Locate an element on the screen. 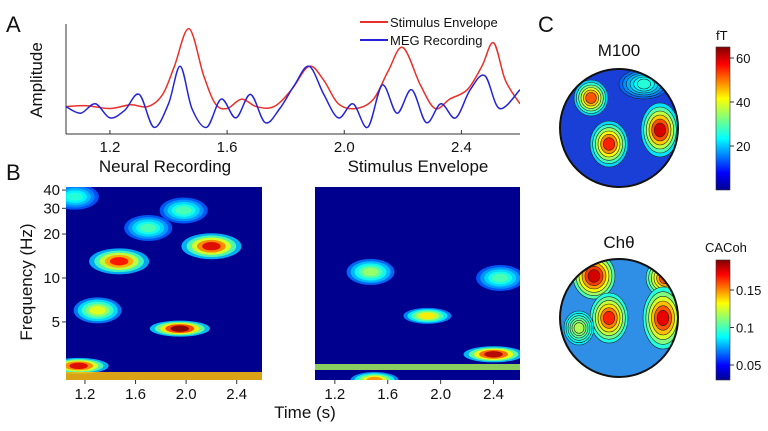 The height and width of the screenshot is (431, 768). colorbar-m100 is located at coordinates (723, 118).